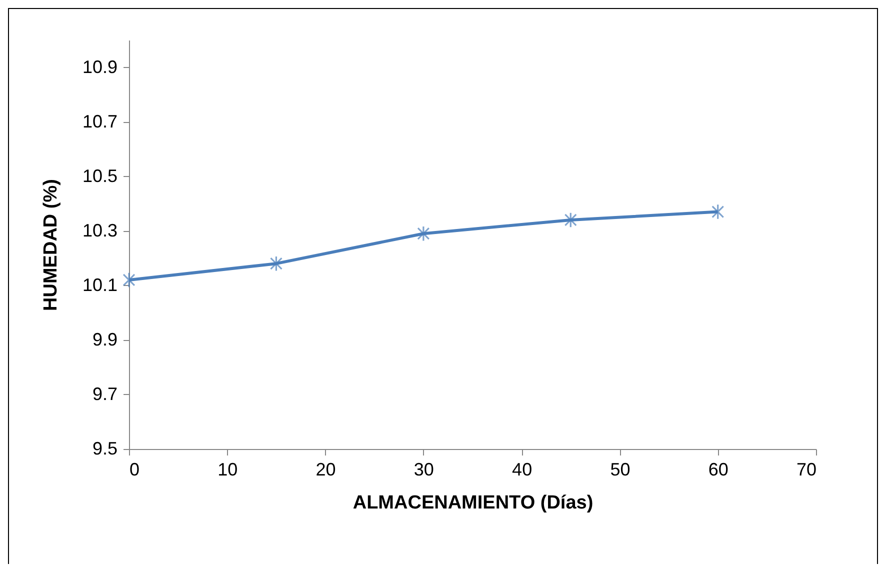 The height and width of the screenshot is (565, 882). What do you see at coordinates (100, 176) in the screenshot?
I see `y-tick-label: 10.5` at bounding box center [100, 176].